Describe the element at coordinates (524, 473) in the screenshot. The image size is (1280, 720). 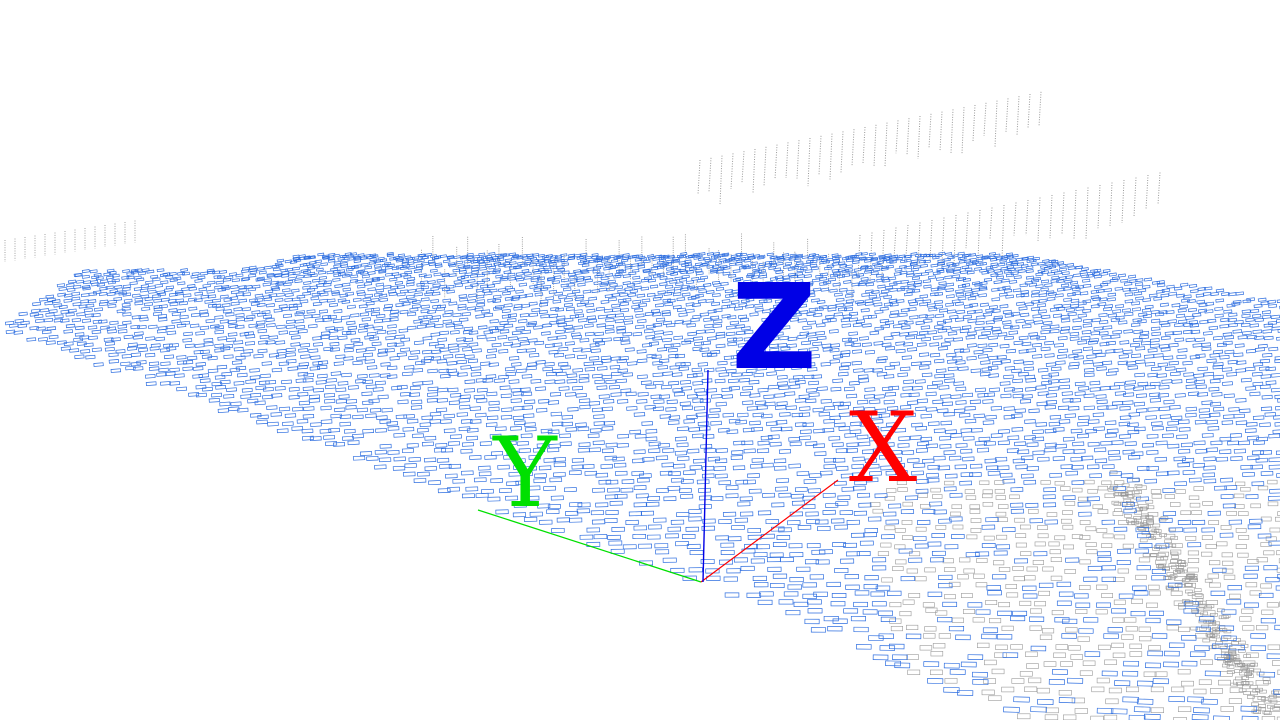
I see `y-axis-label: Y` at that location.